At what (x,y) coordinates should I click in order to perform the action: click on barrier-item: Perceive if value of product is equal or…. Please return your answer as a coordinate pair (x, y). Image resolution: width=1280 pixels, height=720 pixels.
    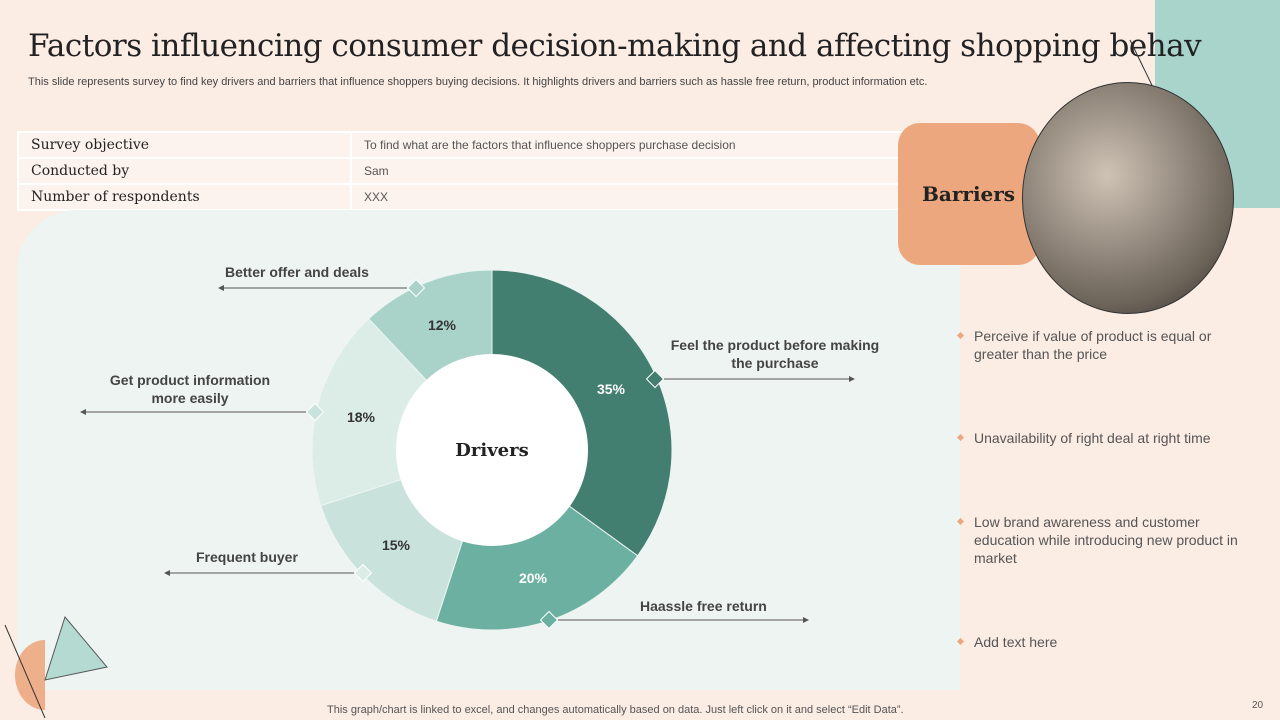
    Looking at the image, I should click on (1098, 345).